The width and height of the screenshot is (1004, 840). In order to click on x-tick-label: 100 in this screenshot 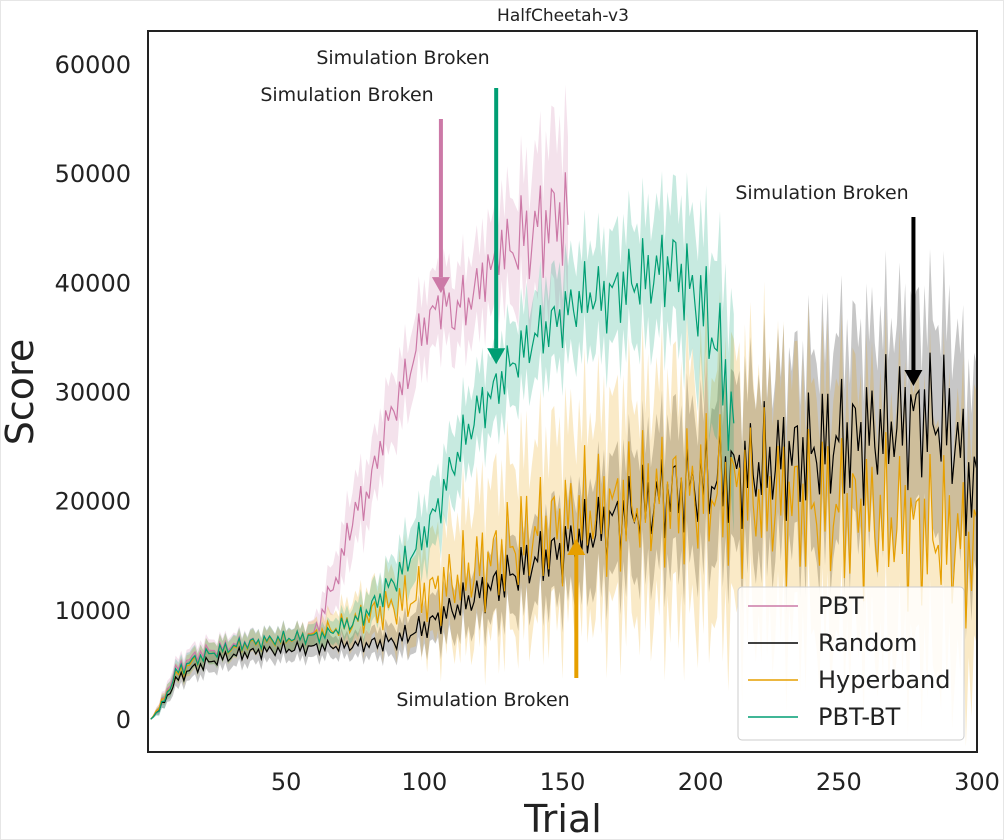, I will do `click(424, 782)`.